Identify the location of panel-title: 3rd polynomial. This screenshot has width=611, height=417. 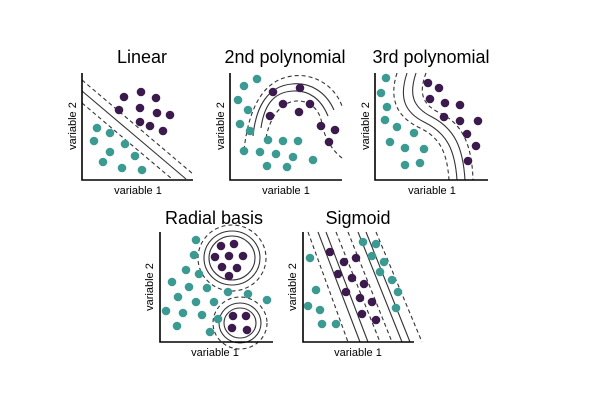
(430, 57).